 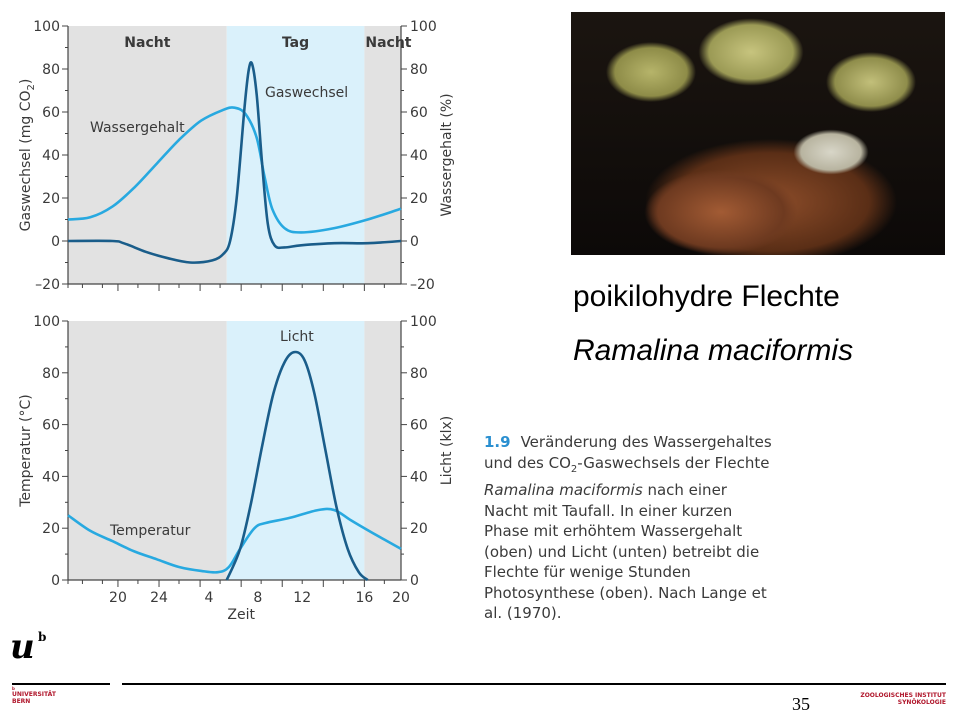 What do you see at coordinates (422, 285) in the screenshot?
I see `y-tick-label-right: –20` at bounding box center [422, 285].